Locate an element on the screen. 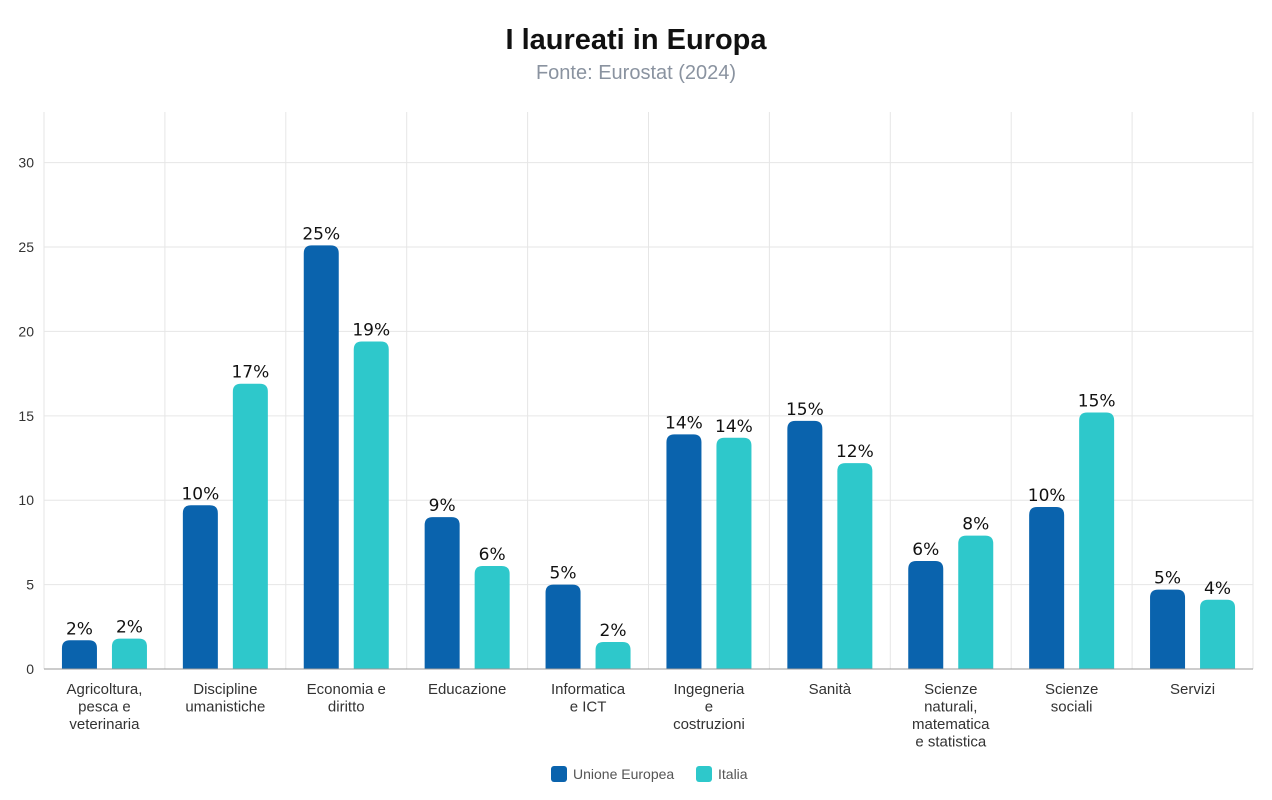 Image resolution: width=1272 pixels, height=800 pixels. data-label: 8% is located at coordinates (975, 525).